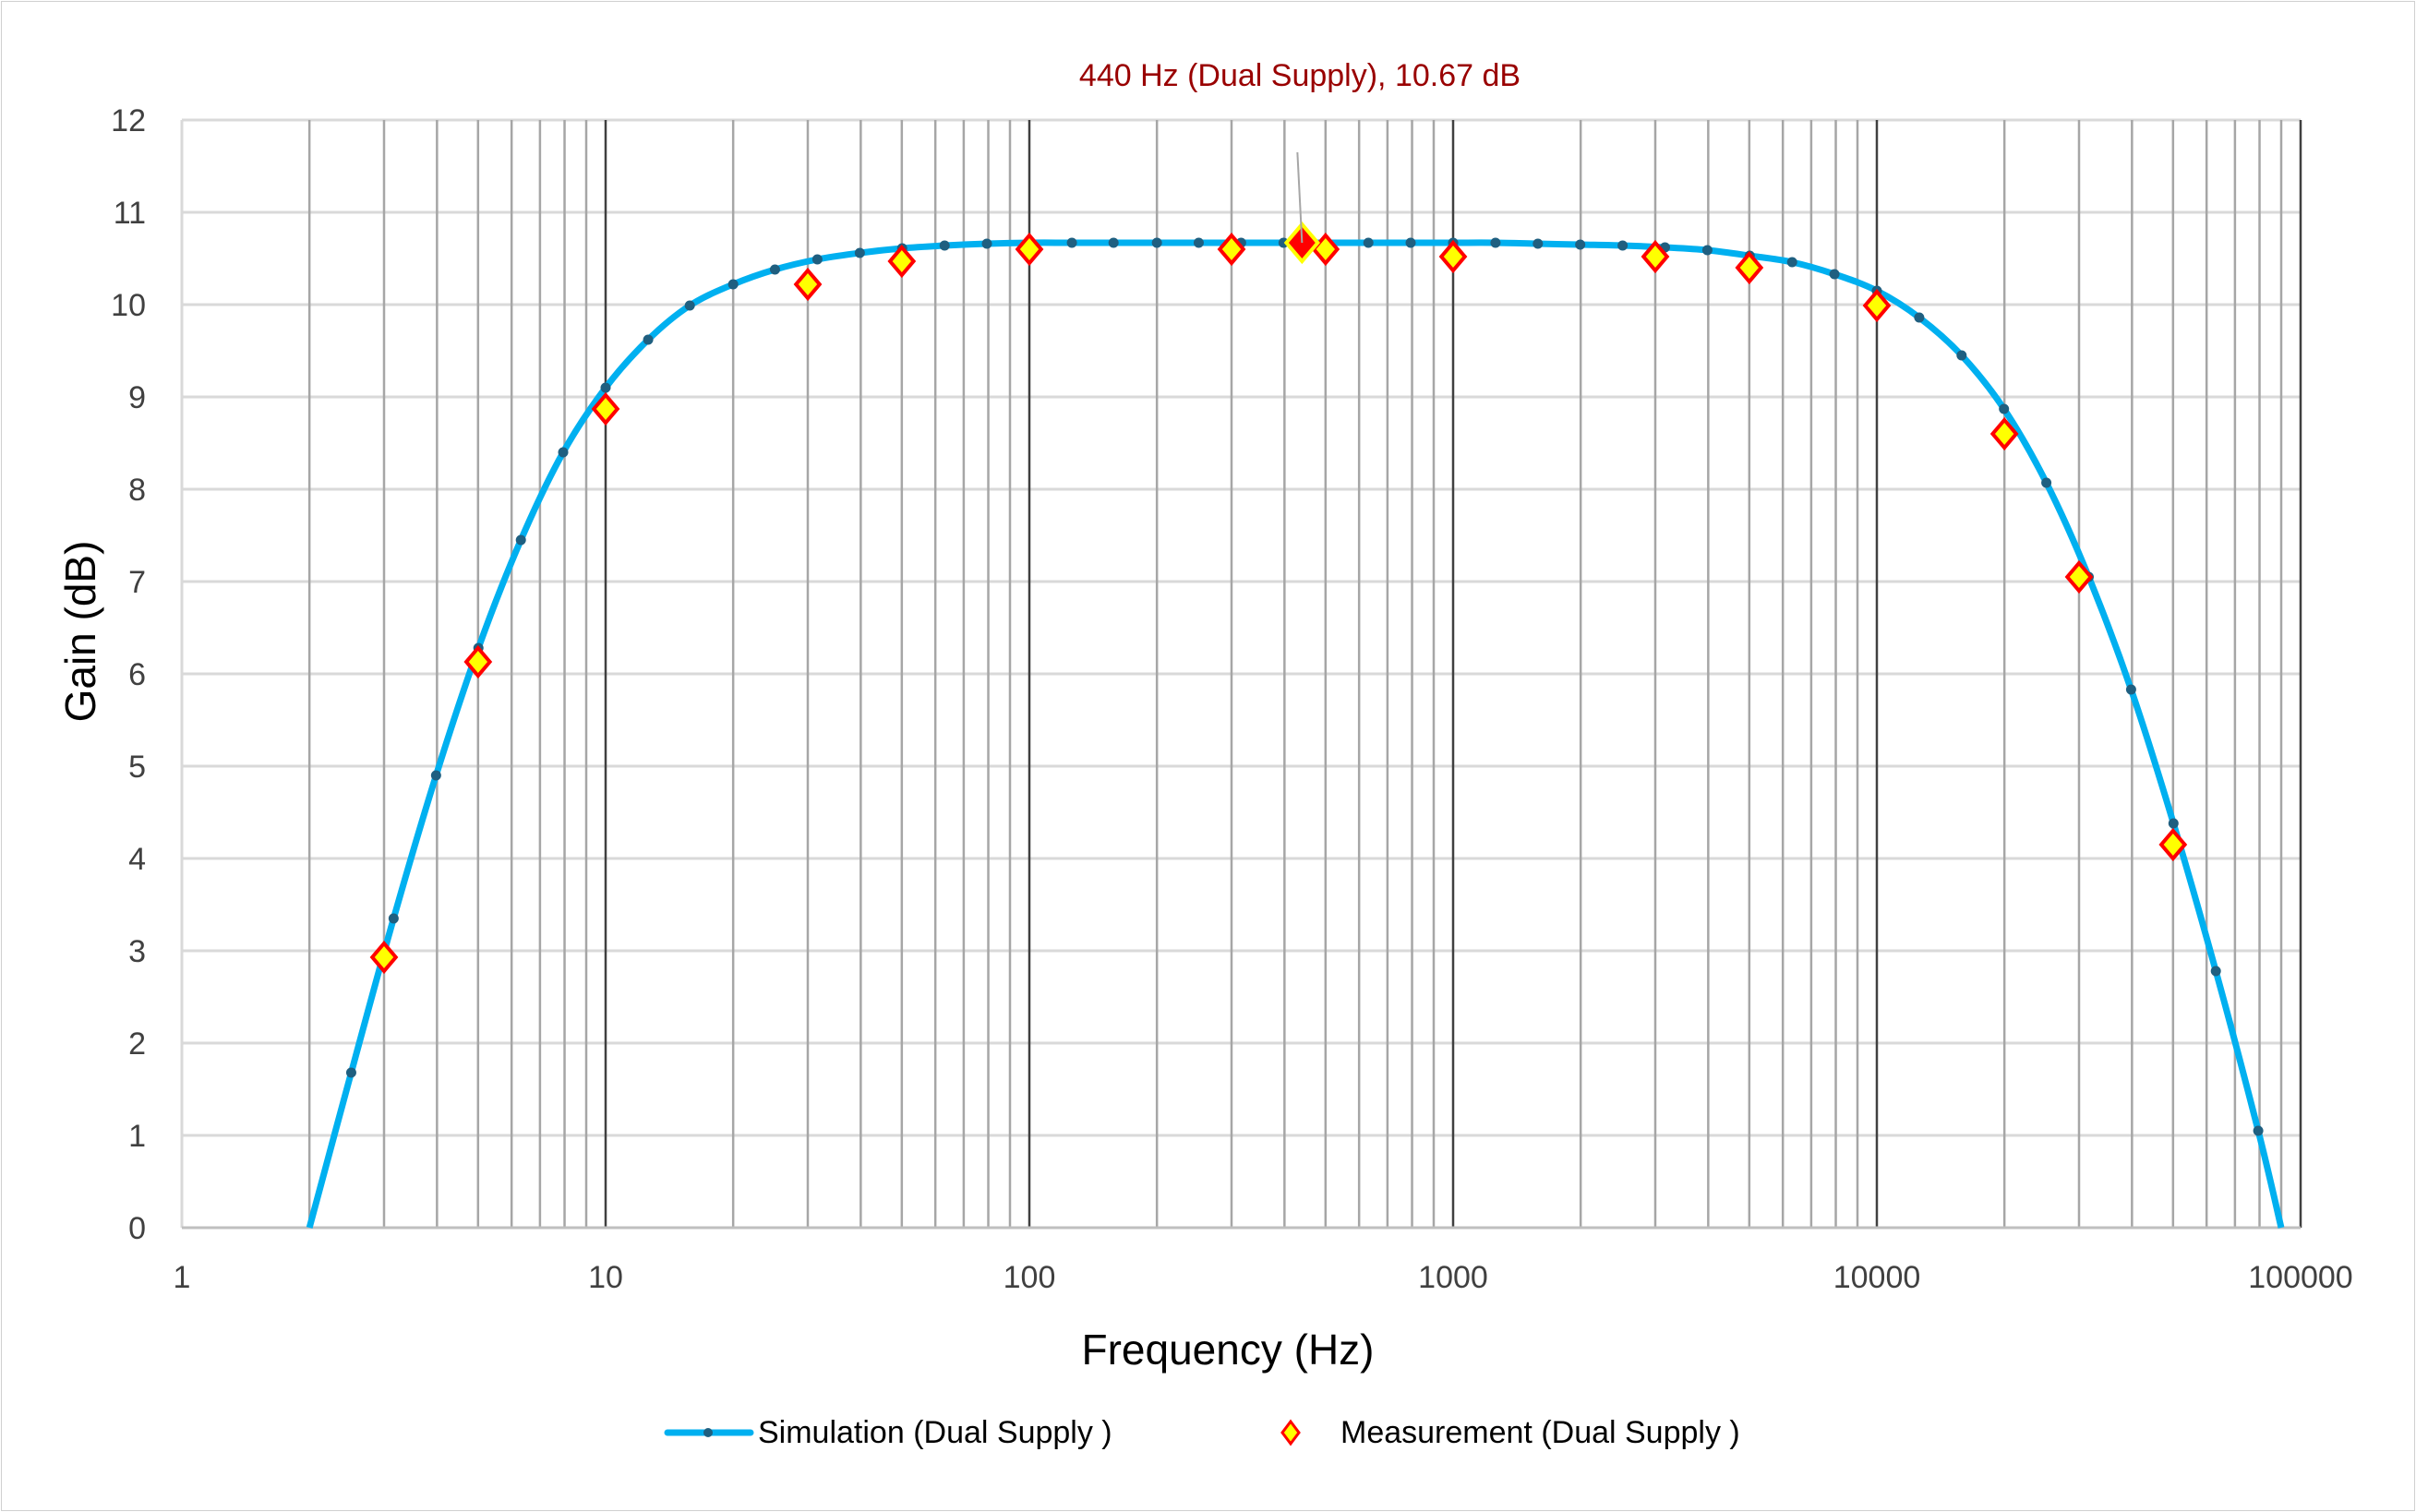 This screenshot has height=1512, width=2416. I want to click on y-tick-label: 1, so click(137, 1136).